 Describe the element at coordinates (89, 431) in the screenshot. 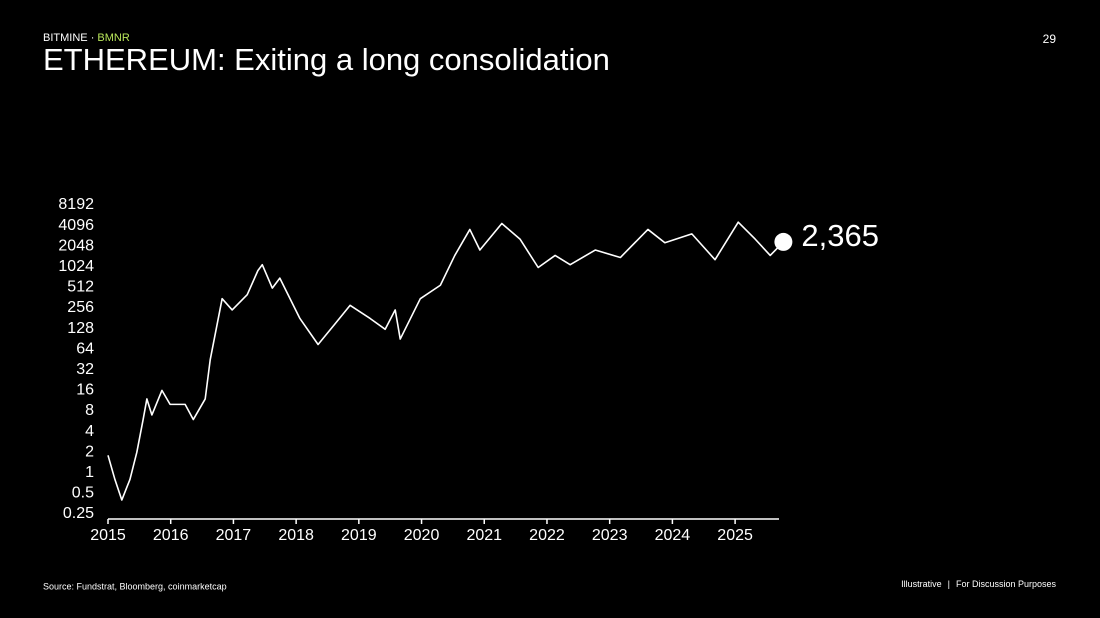

I see `y-tick-label: 4` at that location.